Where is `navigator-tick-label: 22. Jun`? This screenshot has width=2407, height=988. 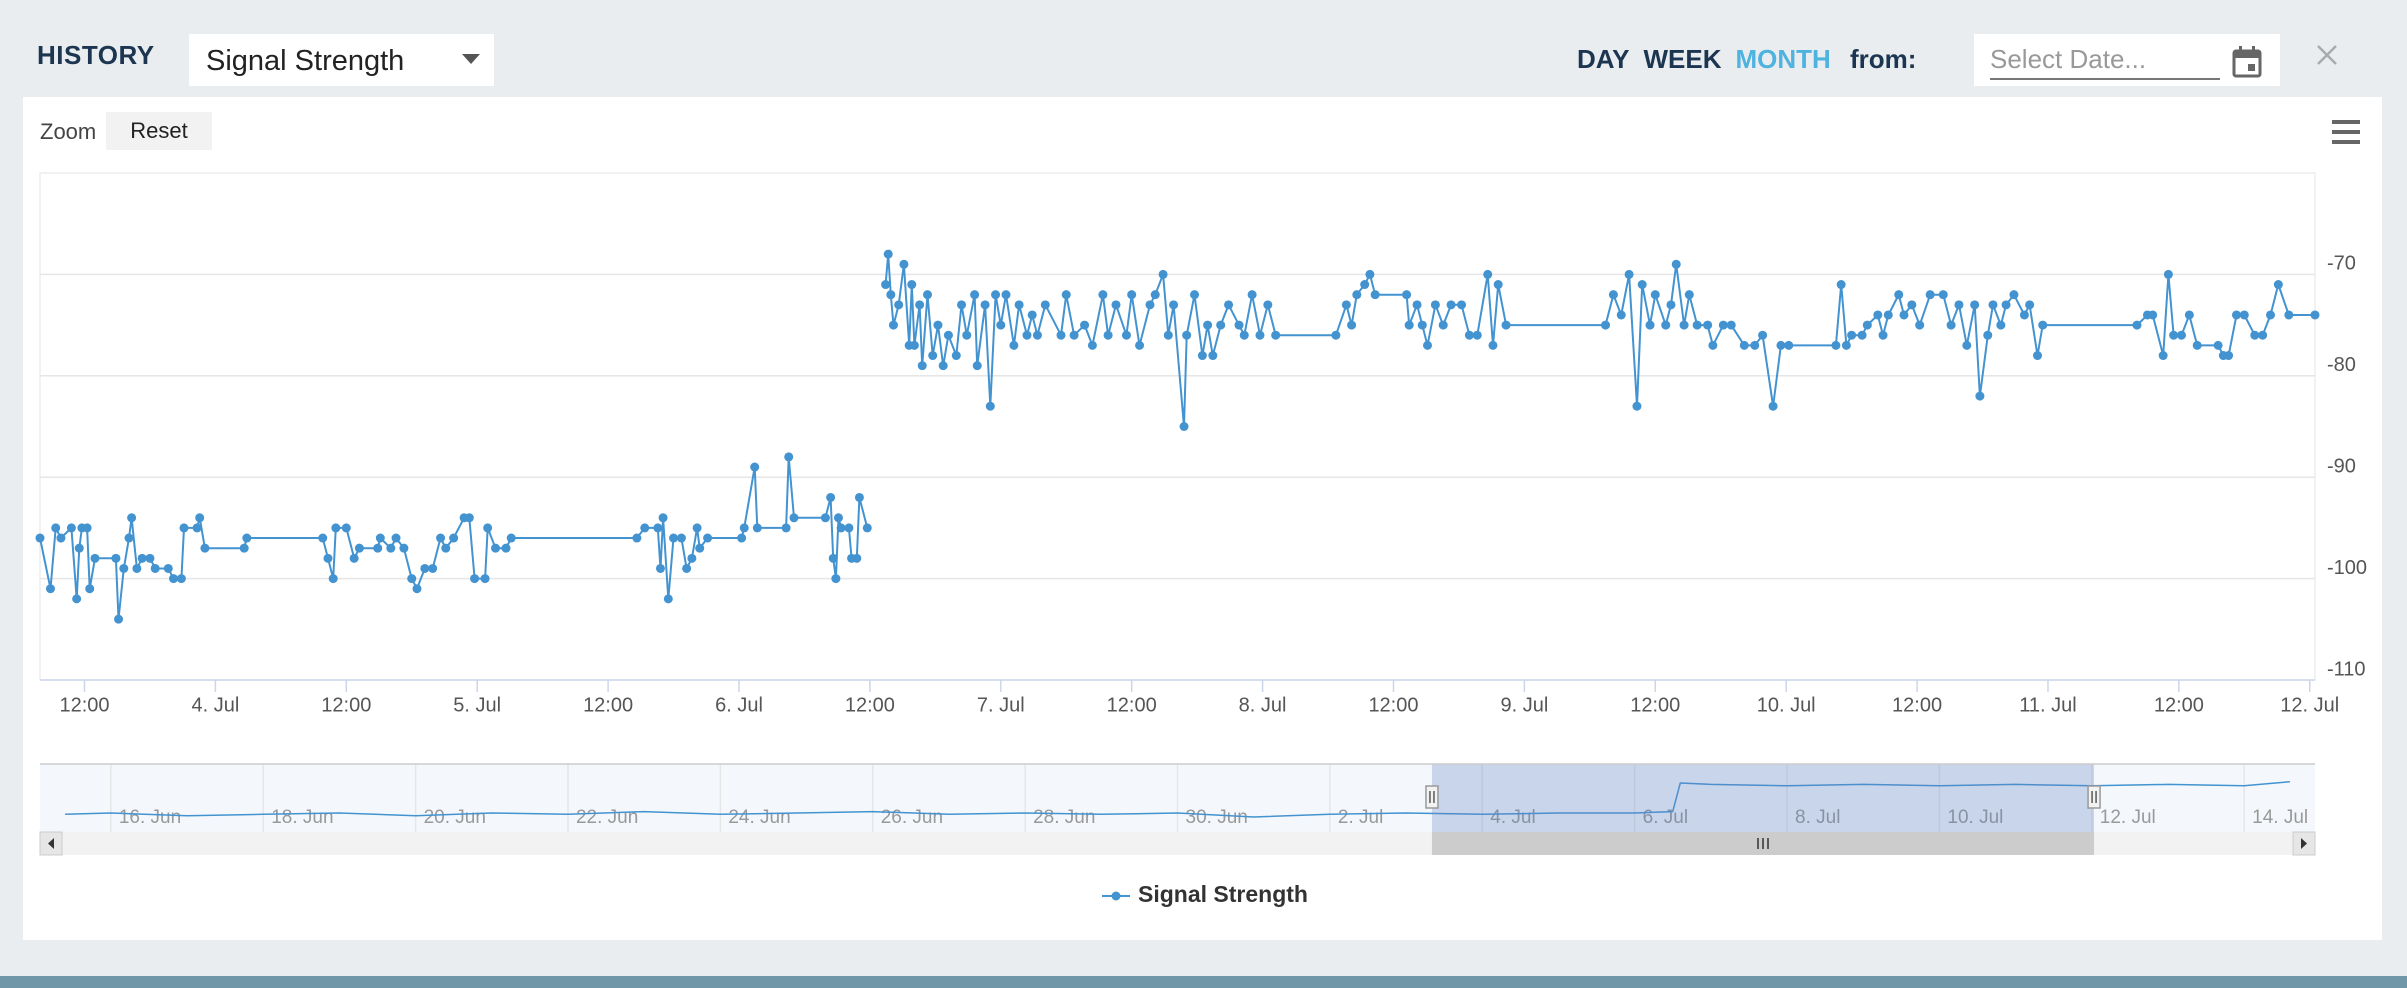
navigator-tick-label: 22. Jun is located at coordinates (607, 817).